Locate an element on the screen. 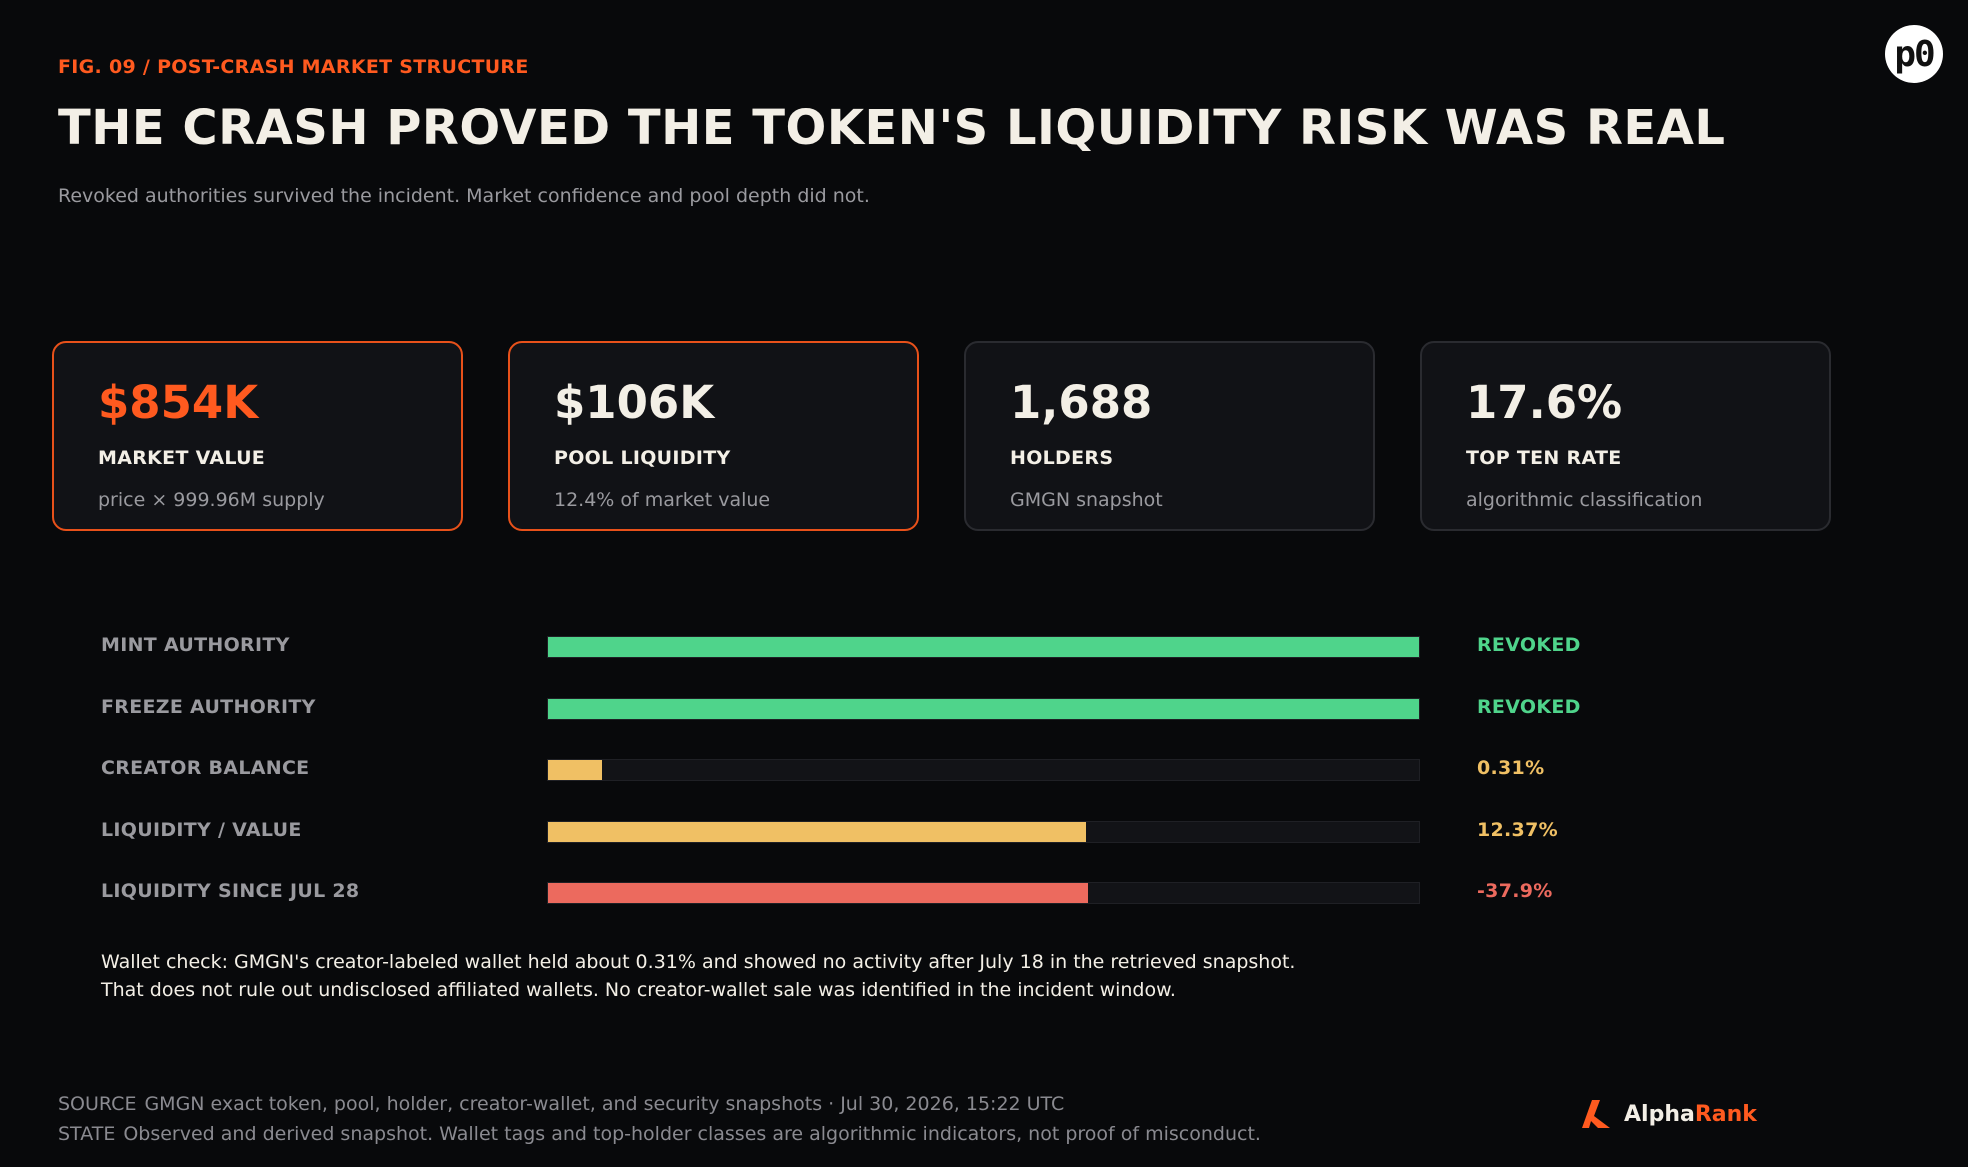 This screenshot has height=1167, width=1968. bar-value-label: 12.37% is located at coordinates (1517, 829).